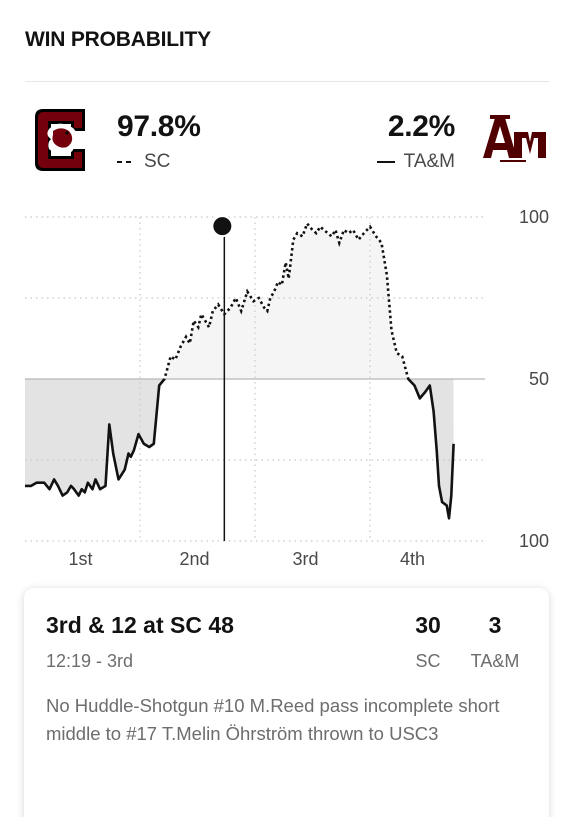 This screenshot has width=575, height=817. I want to click on x-tick-label: 2nd, so click(194, 559).